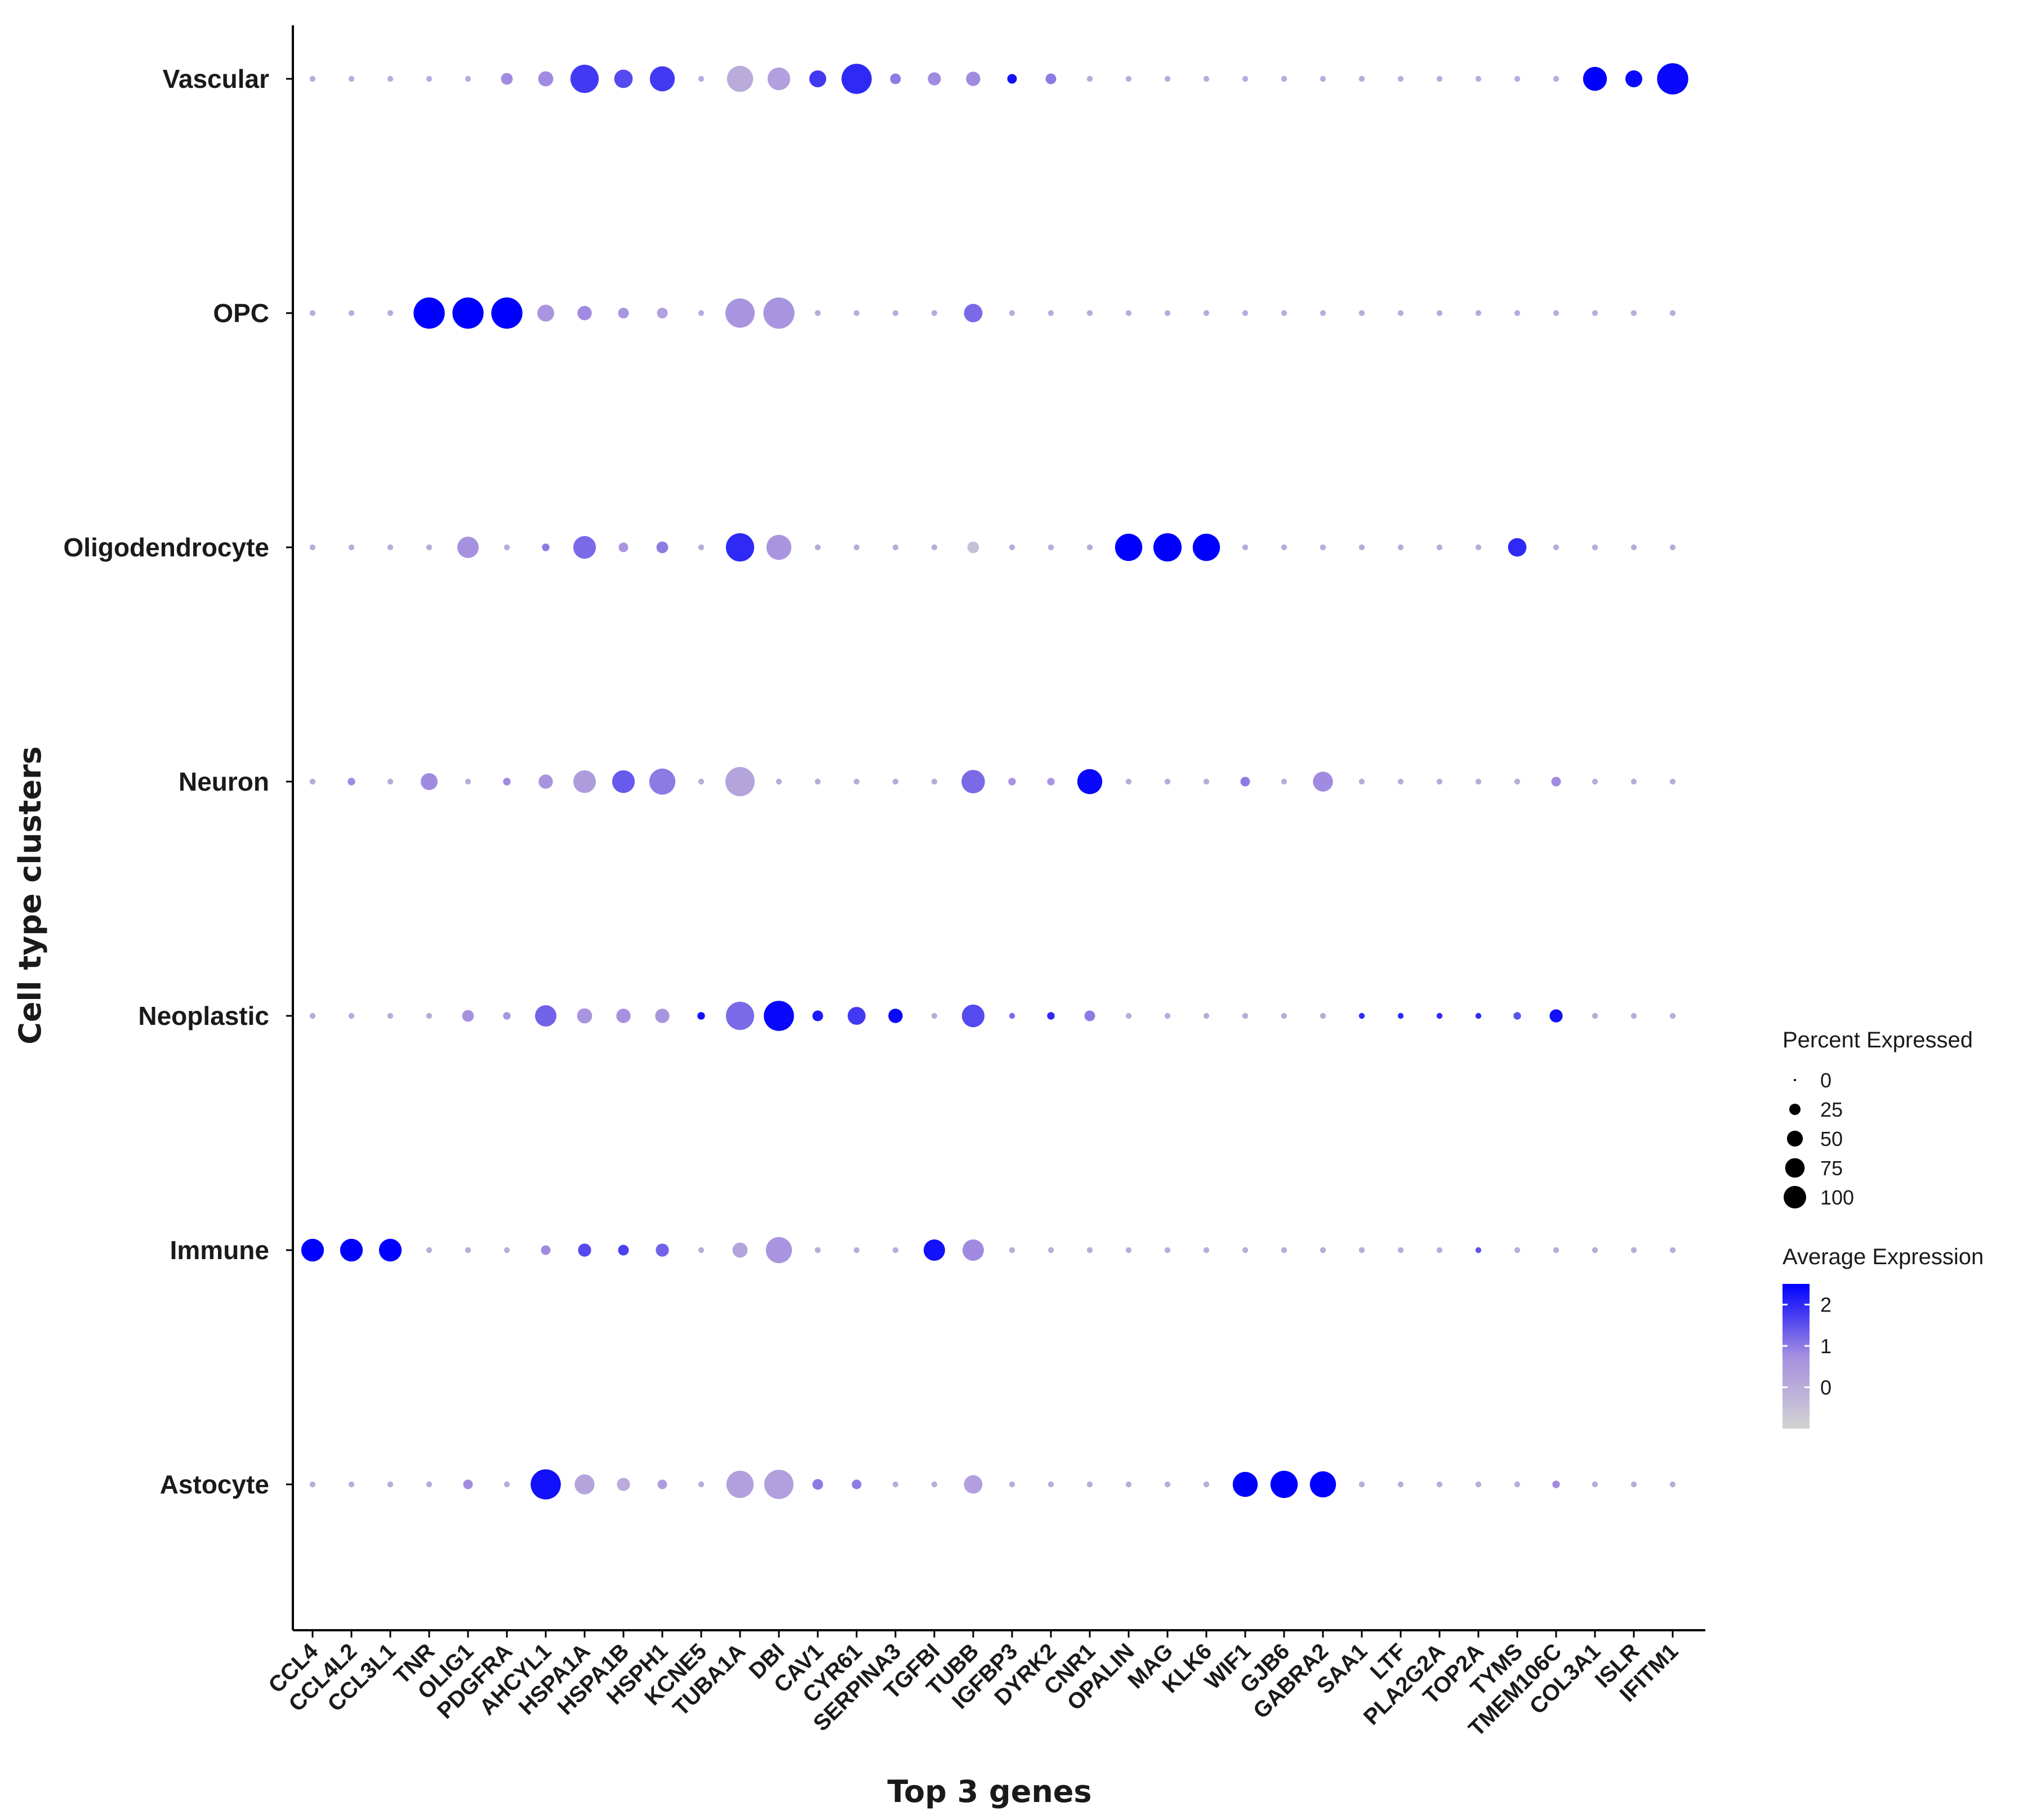 This screenshot has width=2032, height=1820. What do you see at coordinates (1795, 1168) in the screenshot?
I see `legend-size-dot` at bounding box center [1795, 1168].